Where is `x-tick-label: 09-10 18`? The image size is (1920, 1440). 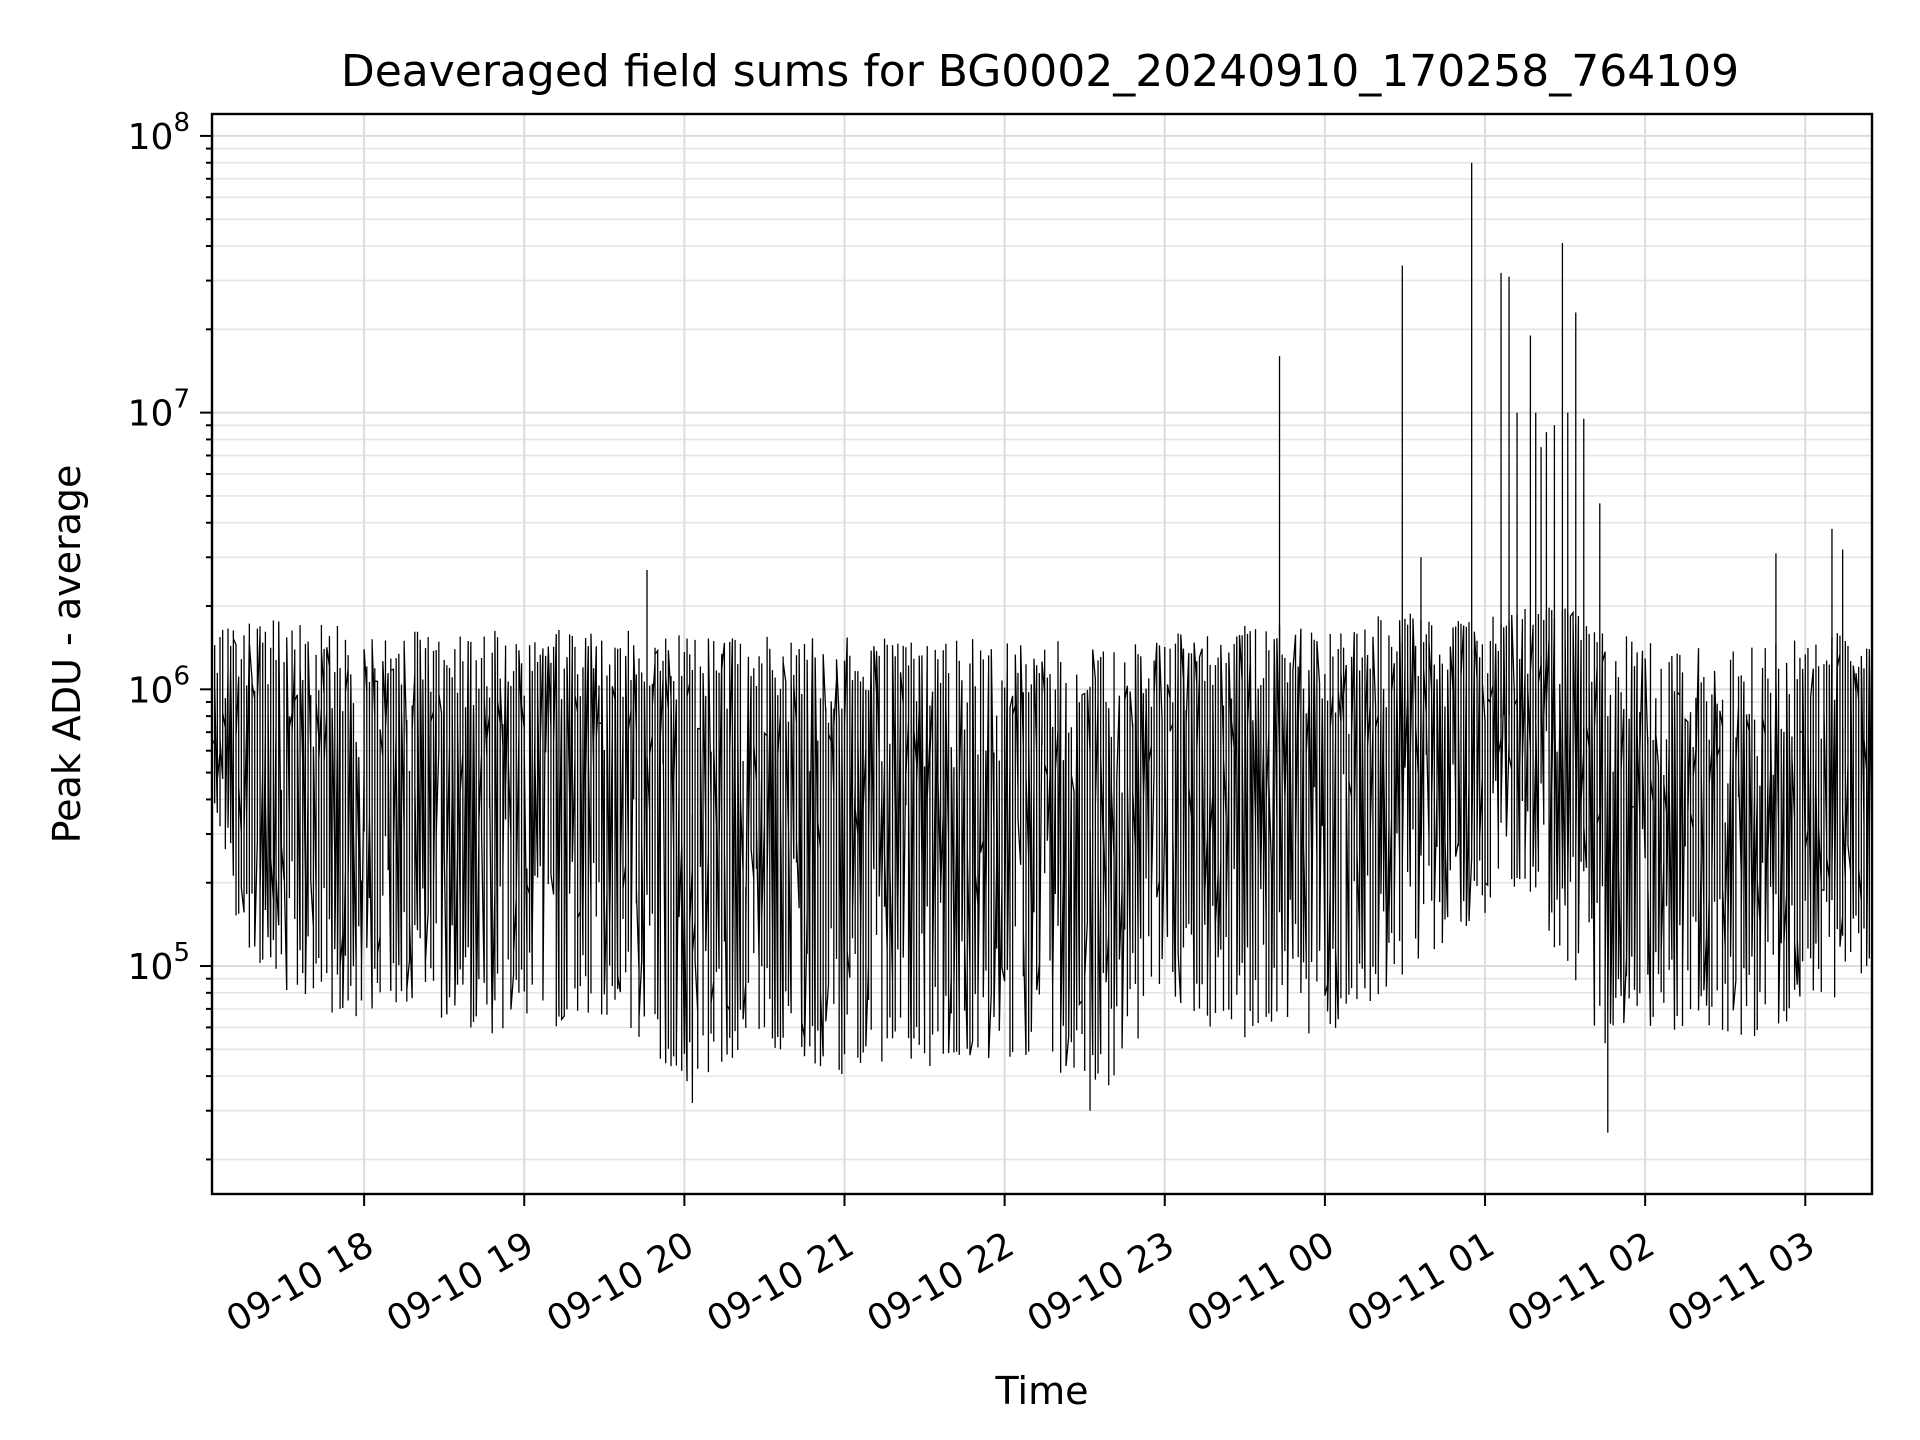 x-tick-label: 09-10 18 is located at coordinates (300, 1282).